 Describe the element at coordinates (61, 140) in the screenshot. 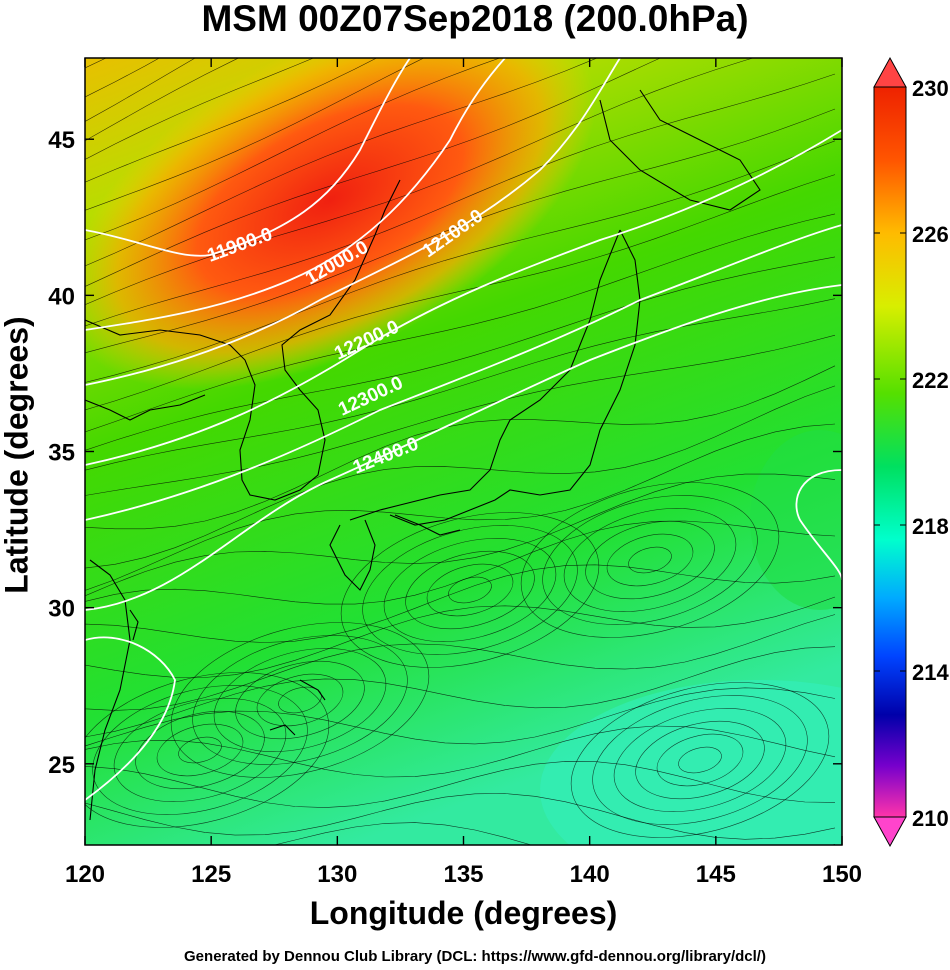

I see `y-tick-label: 45` at that location.